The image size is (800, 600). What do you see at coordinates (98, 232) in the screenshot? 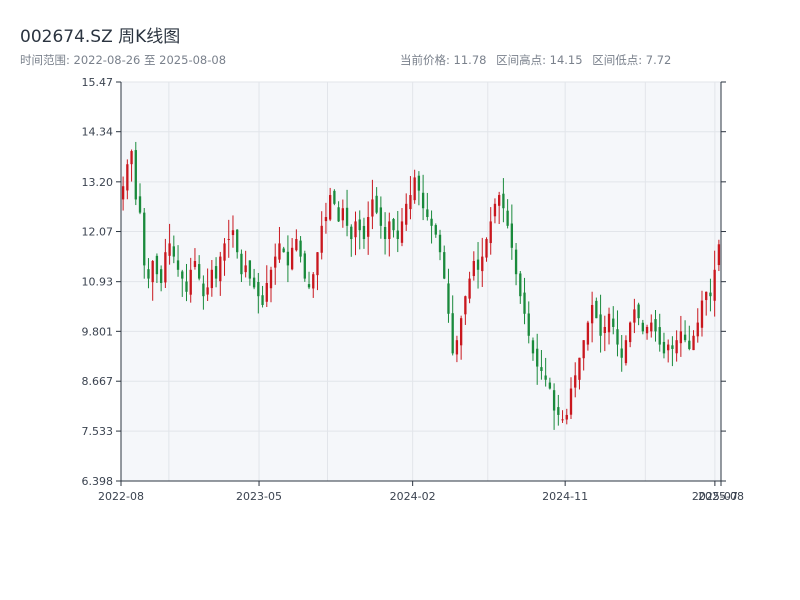
I see `y-tick-label: 12.07` at bounding box center [98, 232].